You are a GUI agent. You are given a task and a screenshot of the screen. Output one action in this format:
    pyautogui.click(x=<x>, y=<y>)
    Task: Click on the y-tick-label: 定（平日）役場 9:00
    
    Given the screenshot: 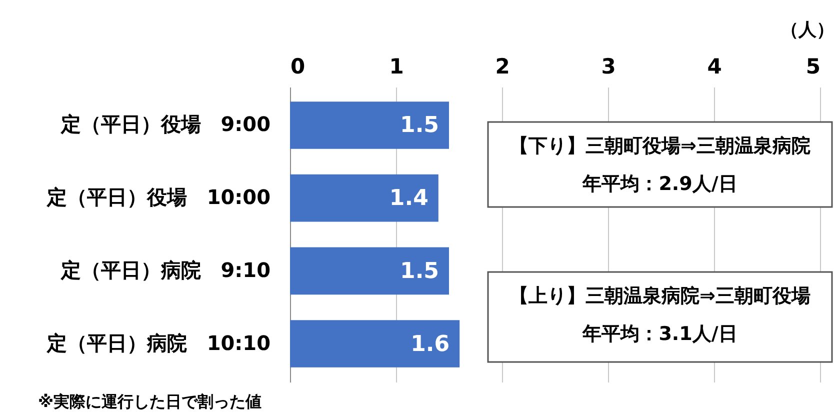 What is the action you would take?
    pyautogui.click(x=165, y=124)
    